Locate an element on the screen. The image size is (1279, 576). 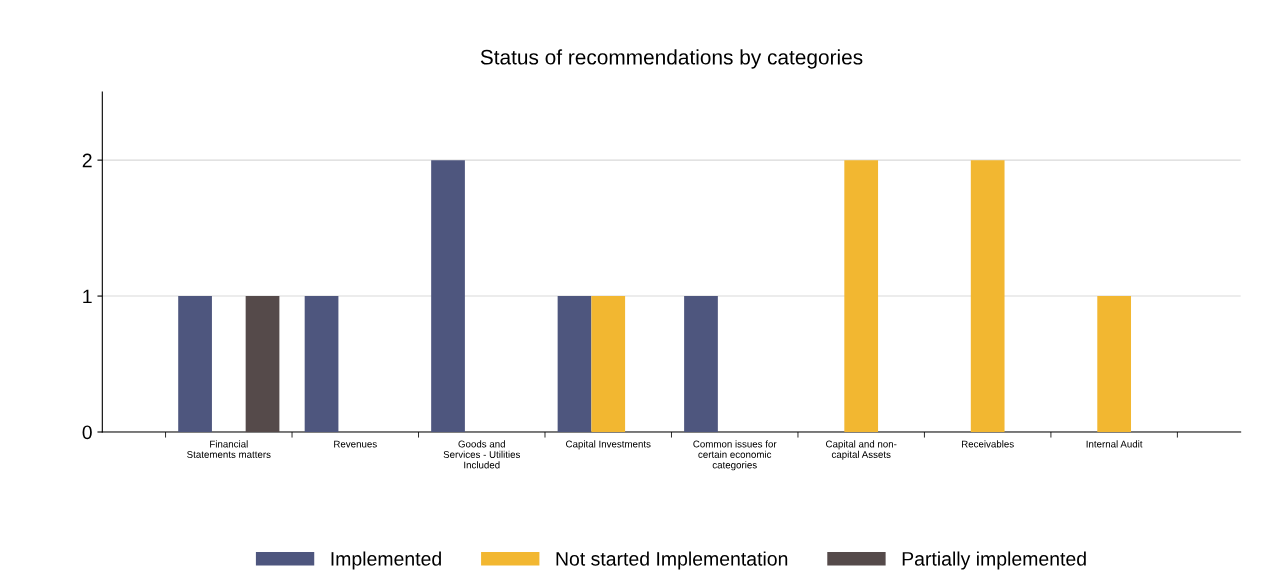
x-tick-label: Revenues is located at coordinates (355, 444).